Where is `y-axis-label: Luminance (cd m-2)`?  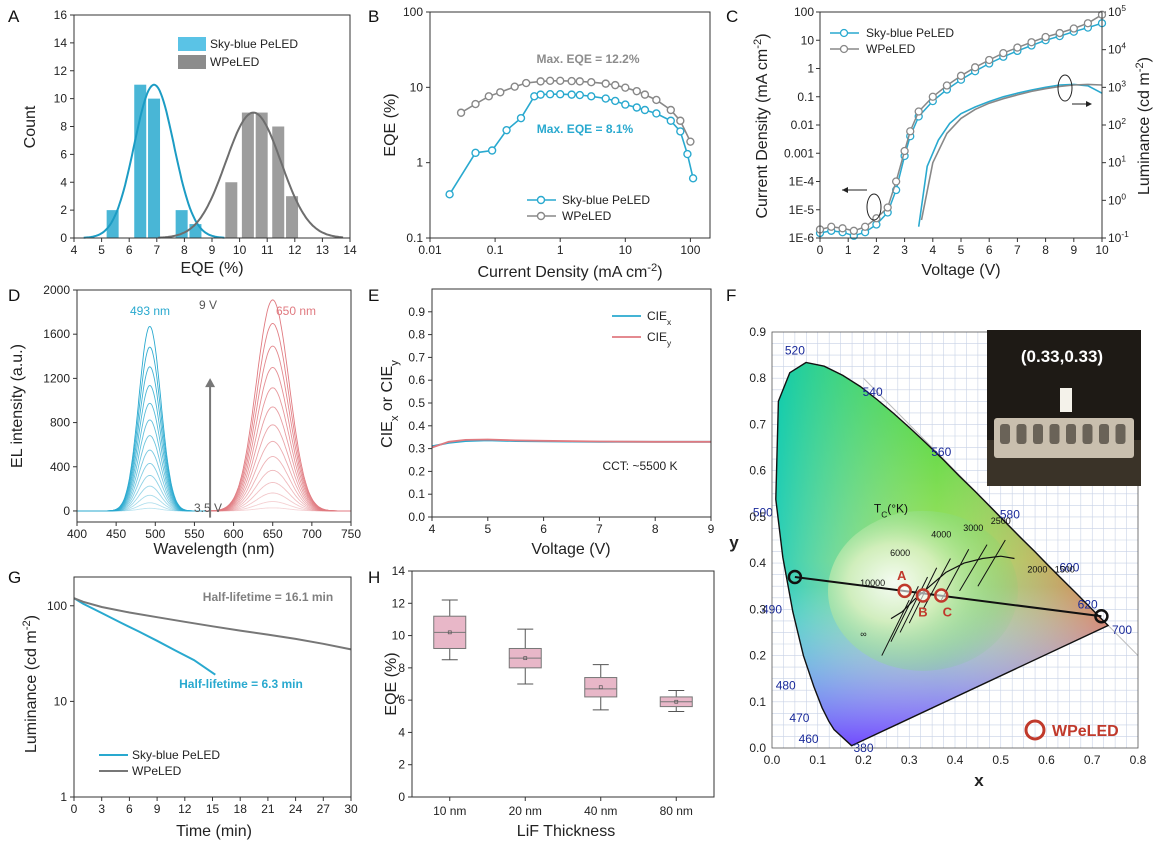 y-axis-label: Luminance (cd m-2) is located at coordinates (30, 684).